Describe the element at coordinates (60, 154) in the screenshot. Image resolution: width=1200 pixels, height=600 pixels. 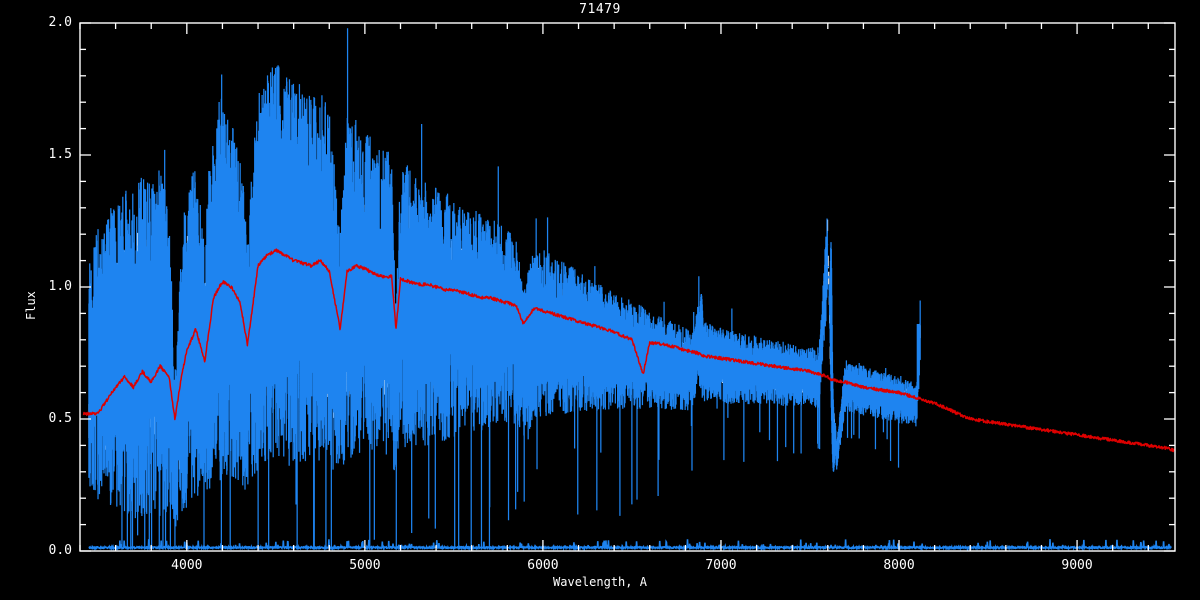
I see `y-tick-label: 1.5` at that location.